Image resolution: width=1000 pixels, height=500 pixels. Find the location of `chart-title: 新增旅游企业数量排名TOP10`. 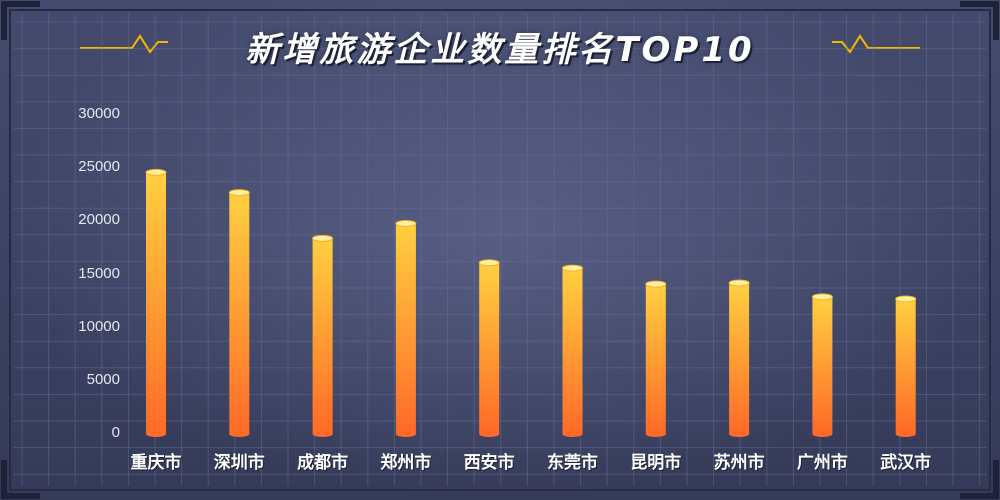

chart-title: 新增旅游企业数量排名TOP10 is located at coordinates (500, 50).